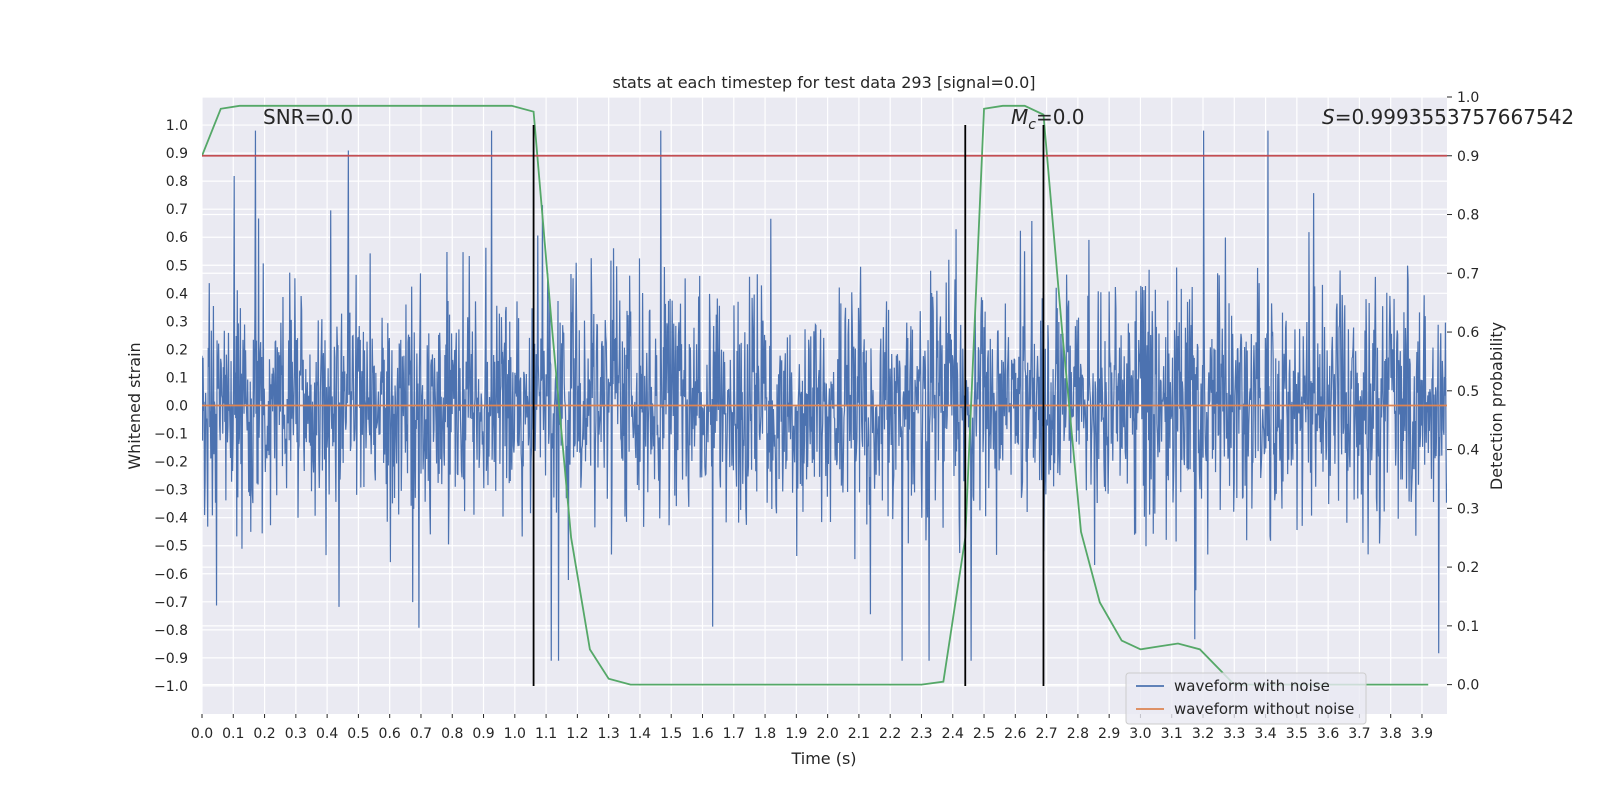 The height and width of the screenshot is (800, 1600). Describe the element at coordinates (1468, 98) in the screenshot. I see `y2-tick-label: 1.0` at that location.